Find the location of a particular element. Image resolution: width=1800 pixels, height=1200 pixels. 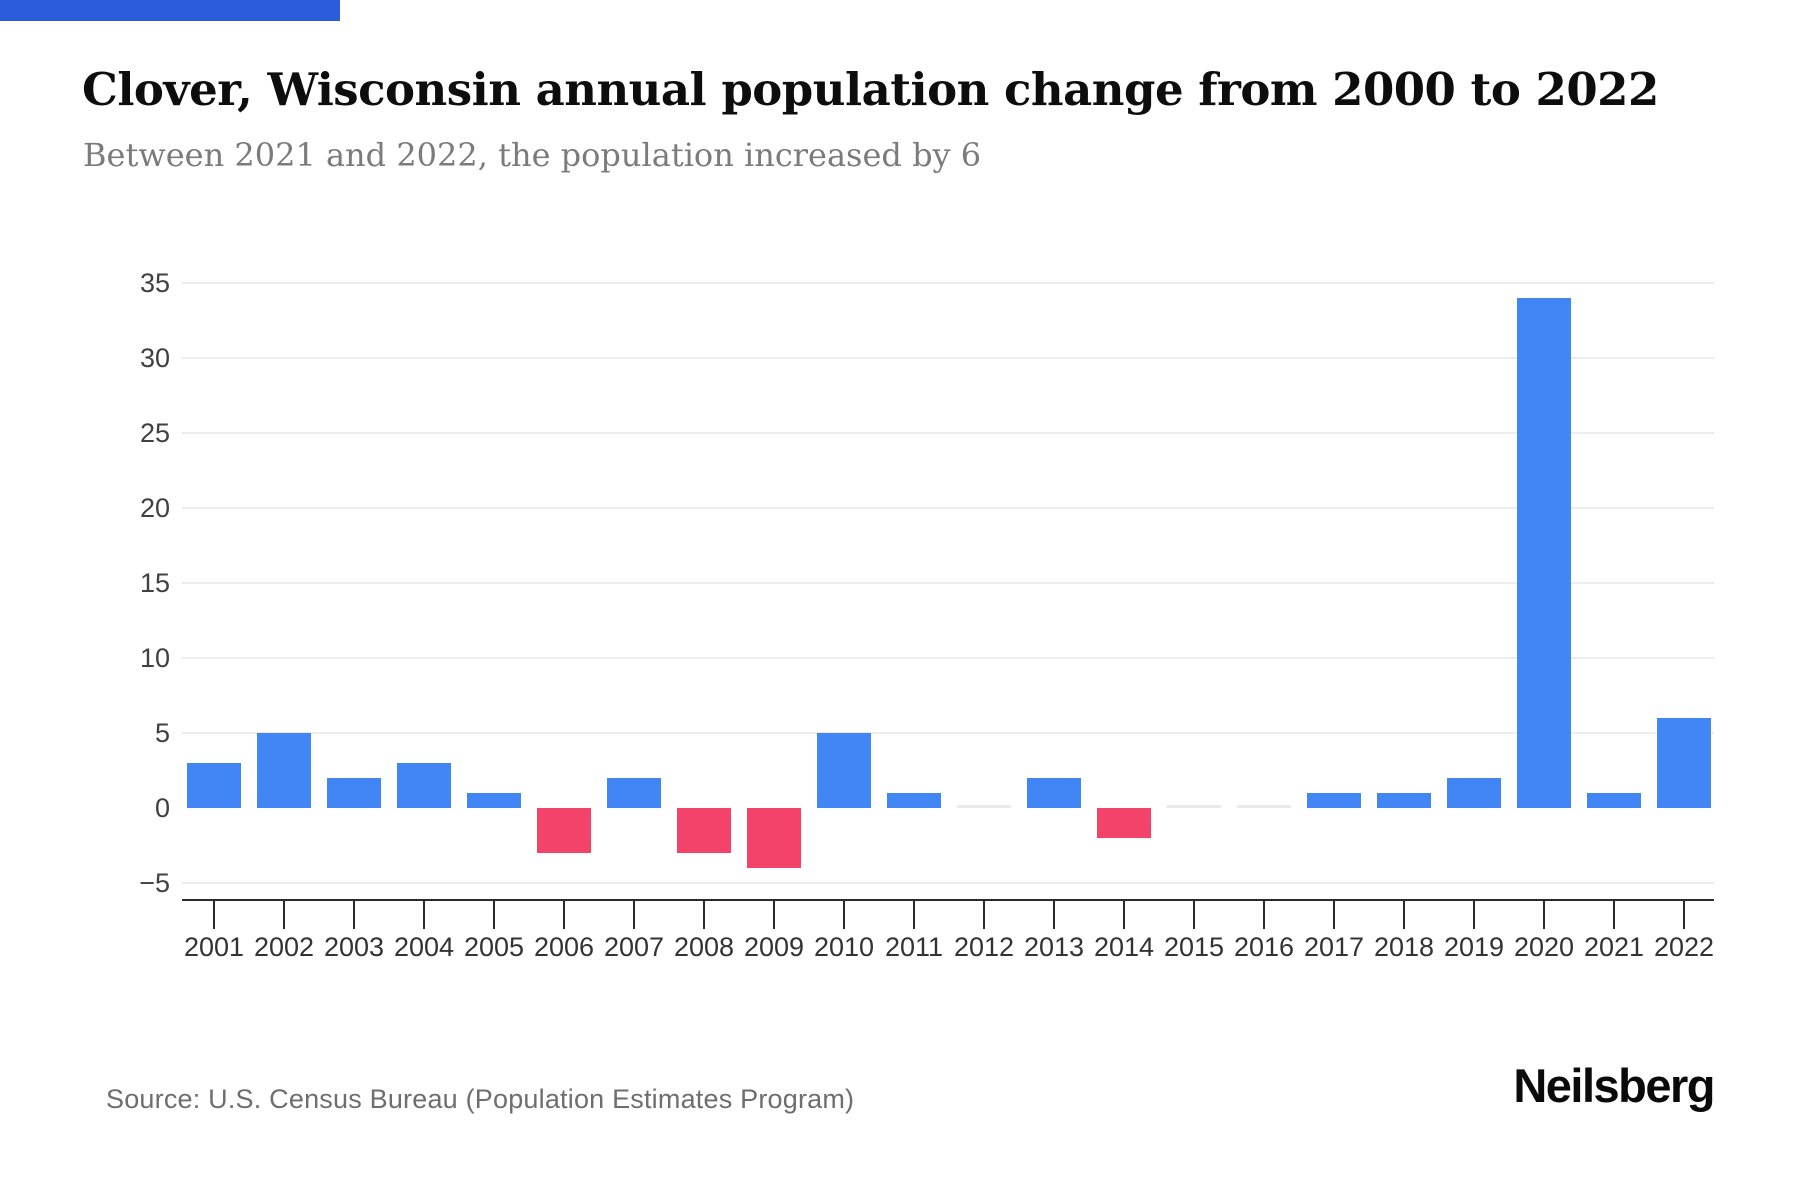

bar-2011 is located at coordinates (914, 800).